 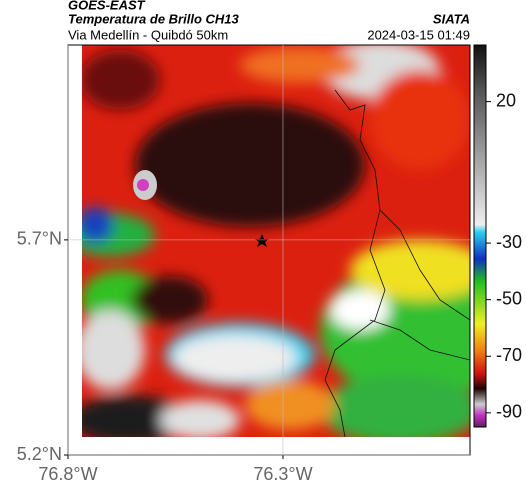 What do you see at coordinates (39, 239) in the screenshot?
I see `y-tick-label: 5.7°N` at bounding box center [39, 239].